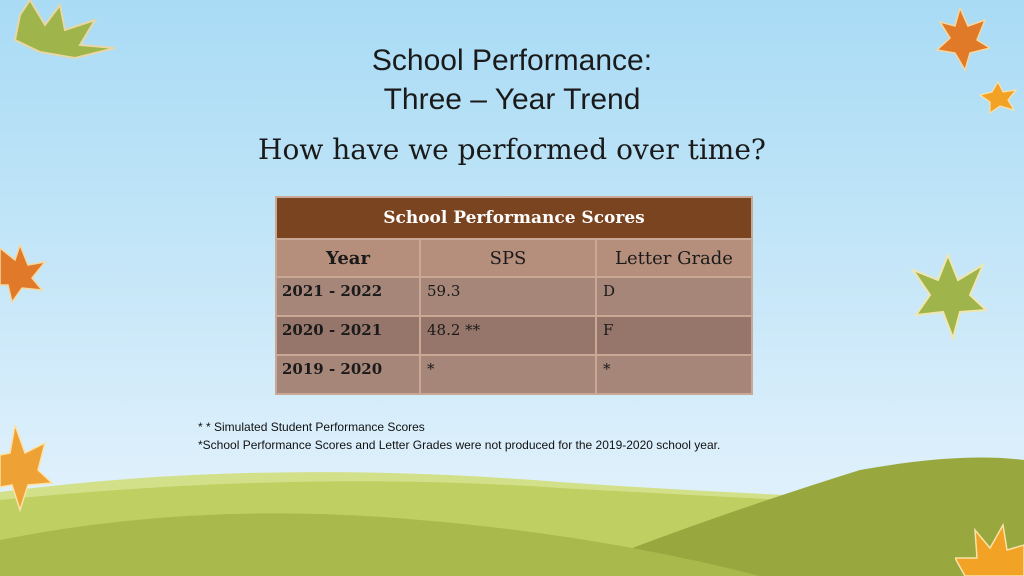 The height and width of the screenshot is (576, 1024). Describe the element at coordinates (512, 60) in the screenshot. I see `title-line-1: School Performance:` at that location.